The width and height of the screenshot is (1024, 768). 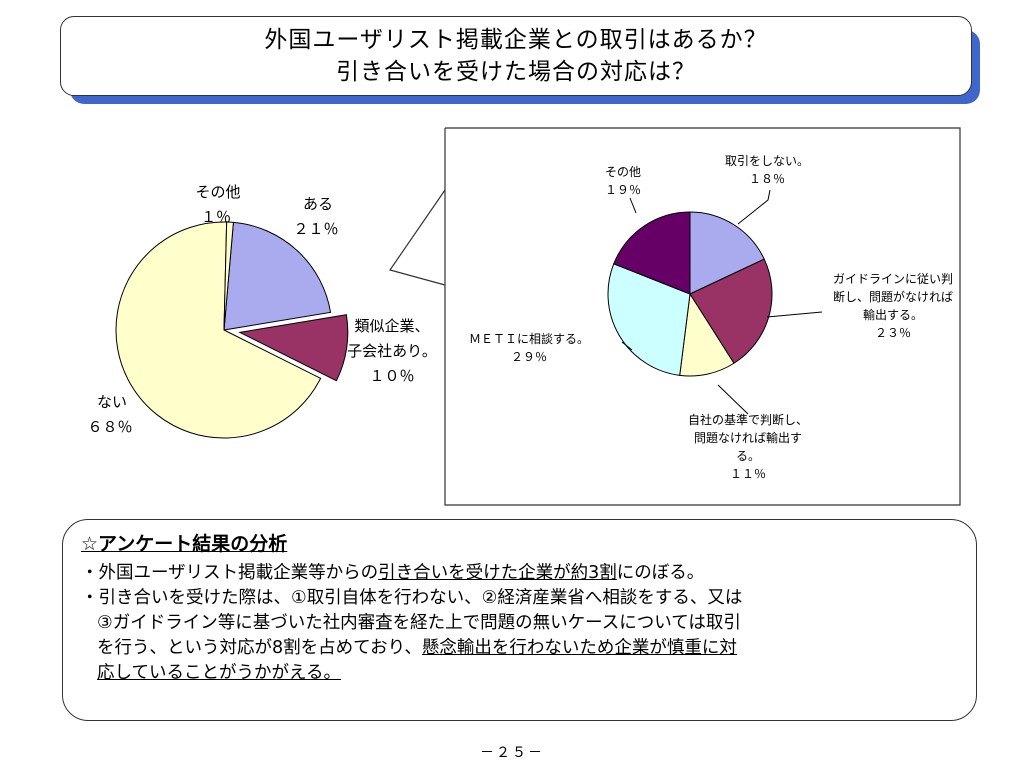 I want to click on analysis-bullet-2-line-3: を行う、という対応が8割を占めており、懸念輸出を行わないため企業が慎重に対, so click(x=520, y=648).